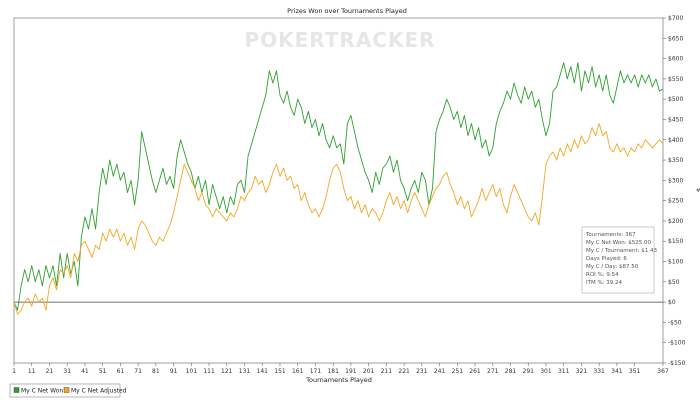 The height and width of the screenshot is (406, 700). Describe the element at coordinates (675, 18) in the screenshot. I see `y-tick-label: $700` at that location.